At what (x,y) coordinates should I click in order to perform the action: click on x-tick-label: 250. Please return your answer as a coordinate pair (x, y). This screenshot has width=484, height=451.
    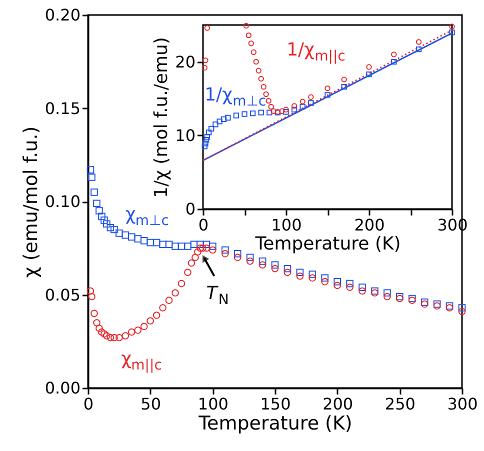
    Looking at the image, I should click on (400, 404).